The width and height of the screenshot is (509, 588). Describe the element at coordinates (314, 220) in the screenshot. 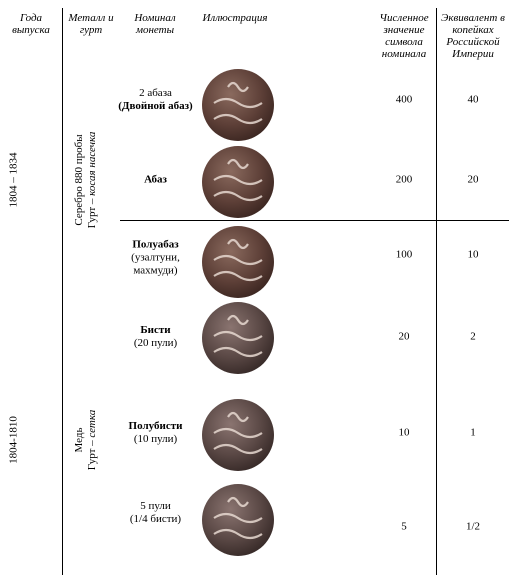

I see `row-divider` at that location.